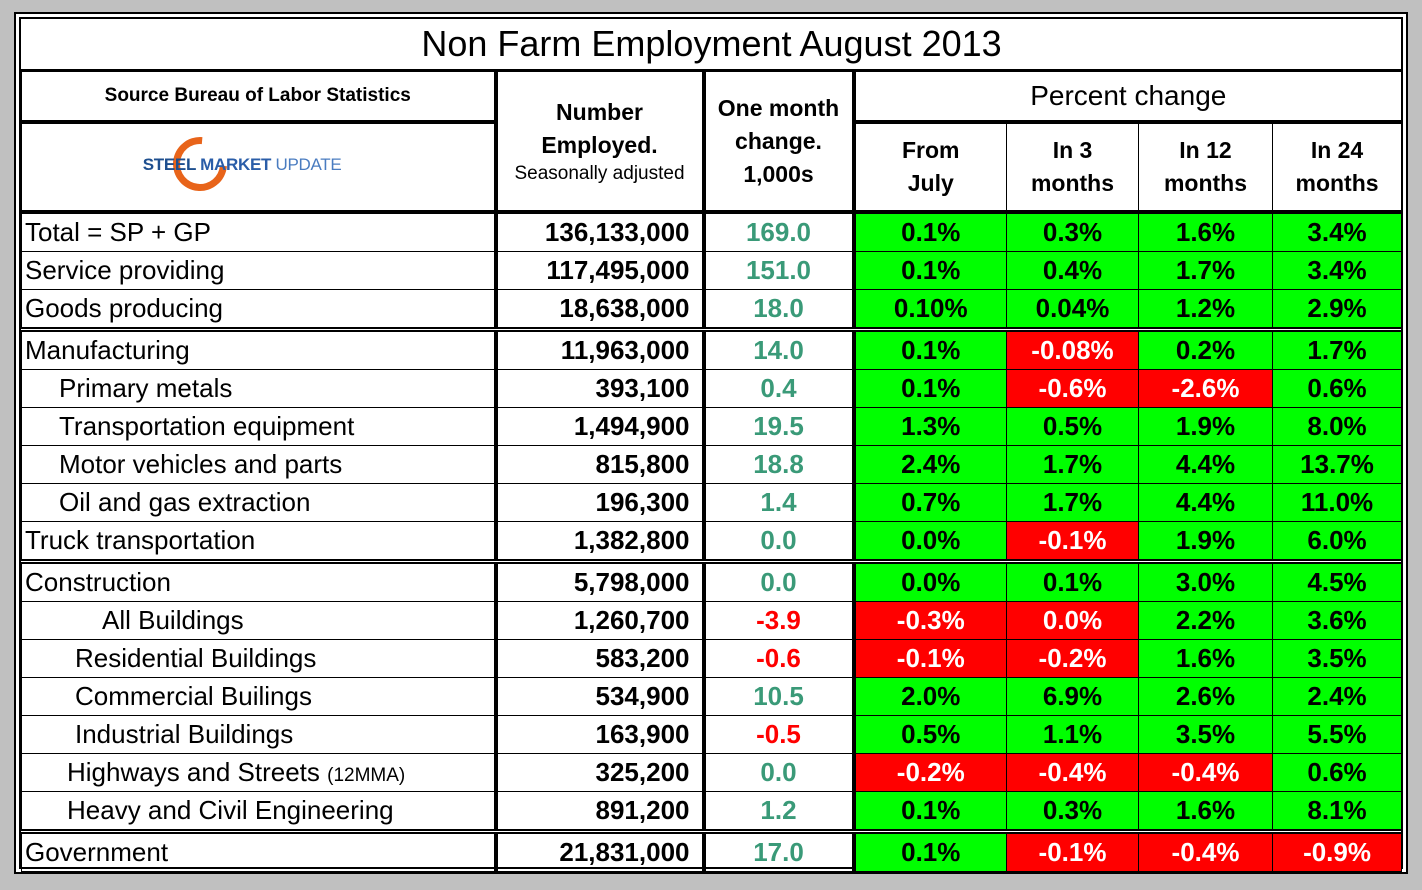  I want to click on one-month-change: 0.4, so click(779, 388).